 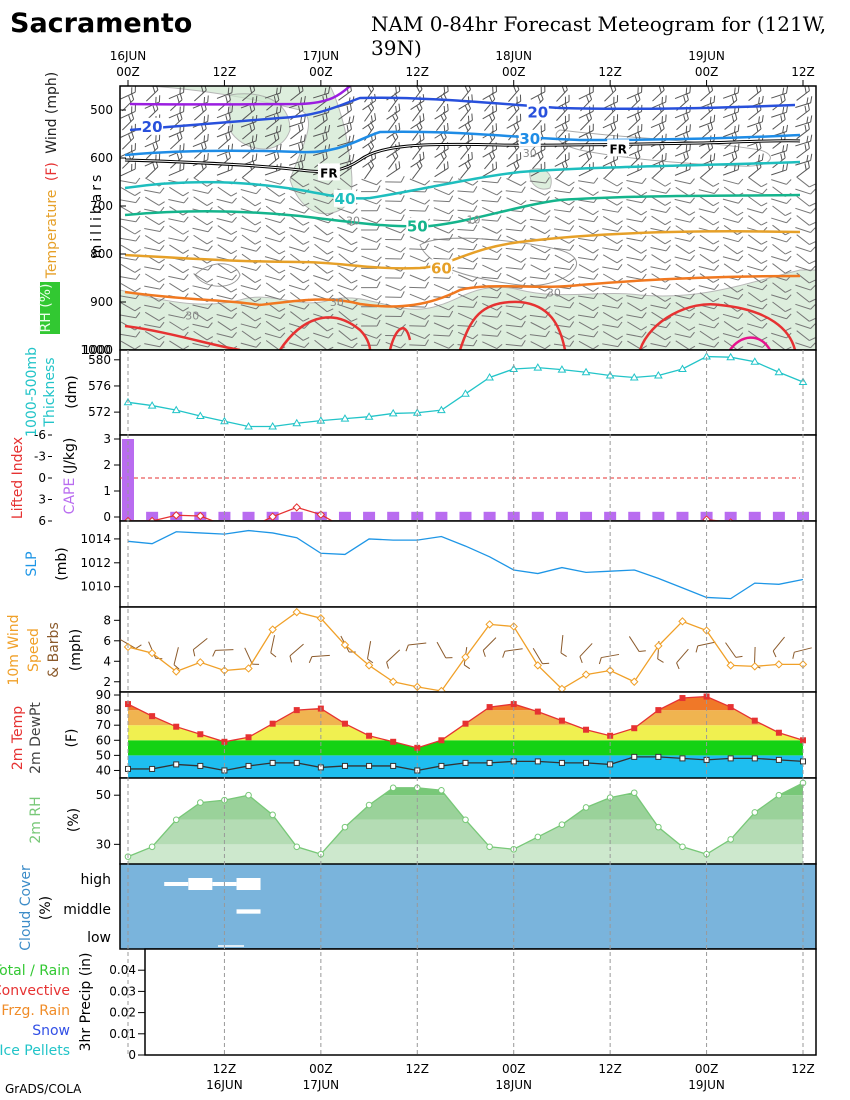 What do you see at coordinates (417, 227) in the screenshot?
I see `isotherm-label: 50` at bounding box center [417, 227].